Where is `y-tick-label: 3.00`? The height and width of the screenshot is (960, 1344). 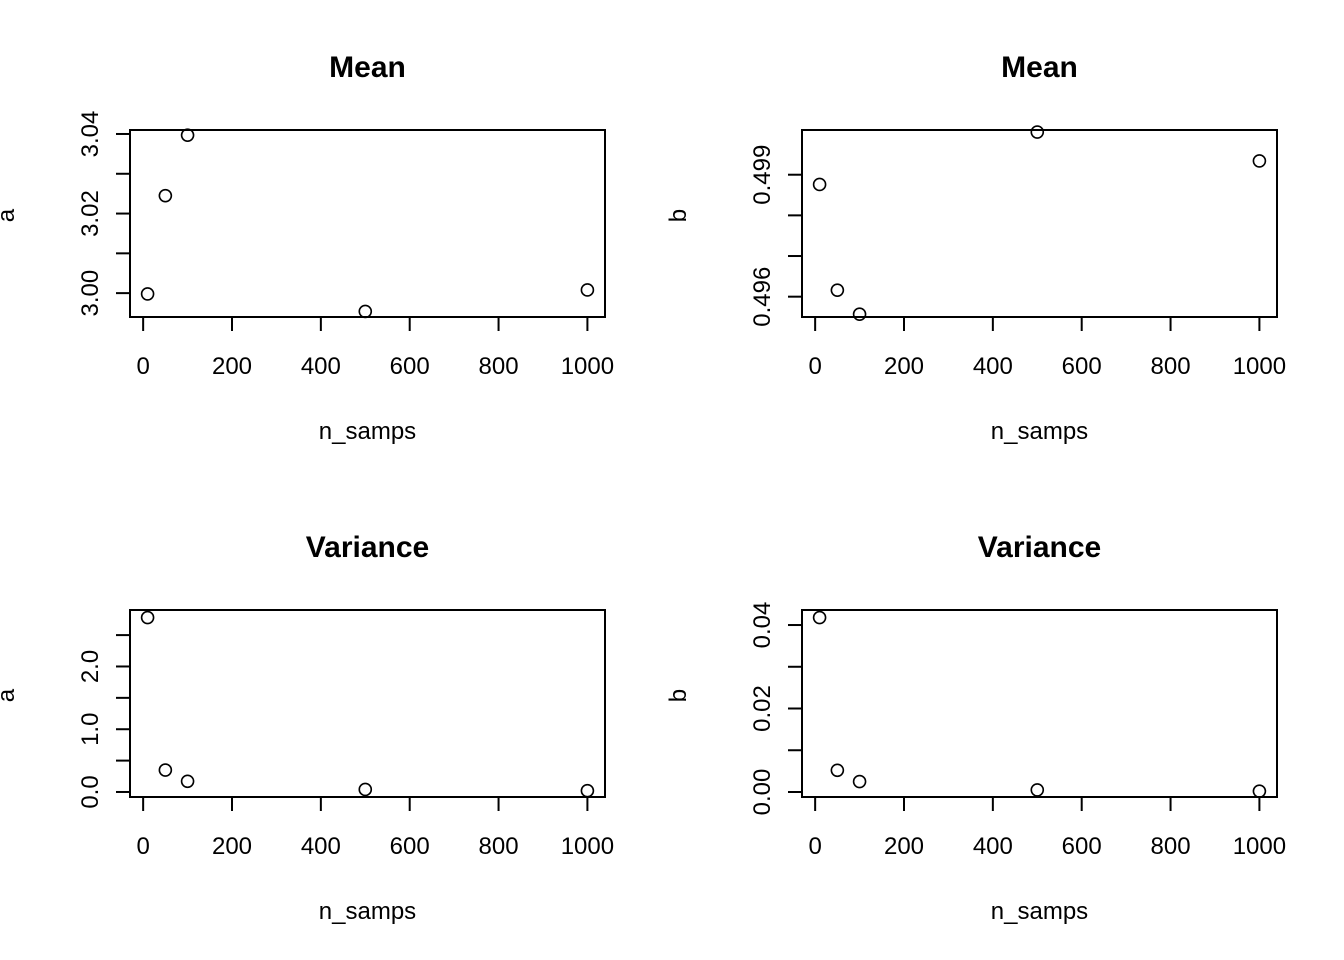
y-tick-label: 3.00 is located at coordinates (90, 293).